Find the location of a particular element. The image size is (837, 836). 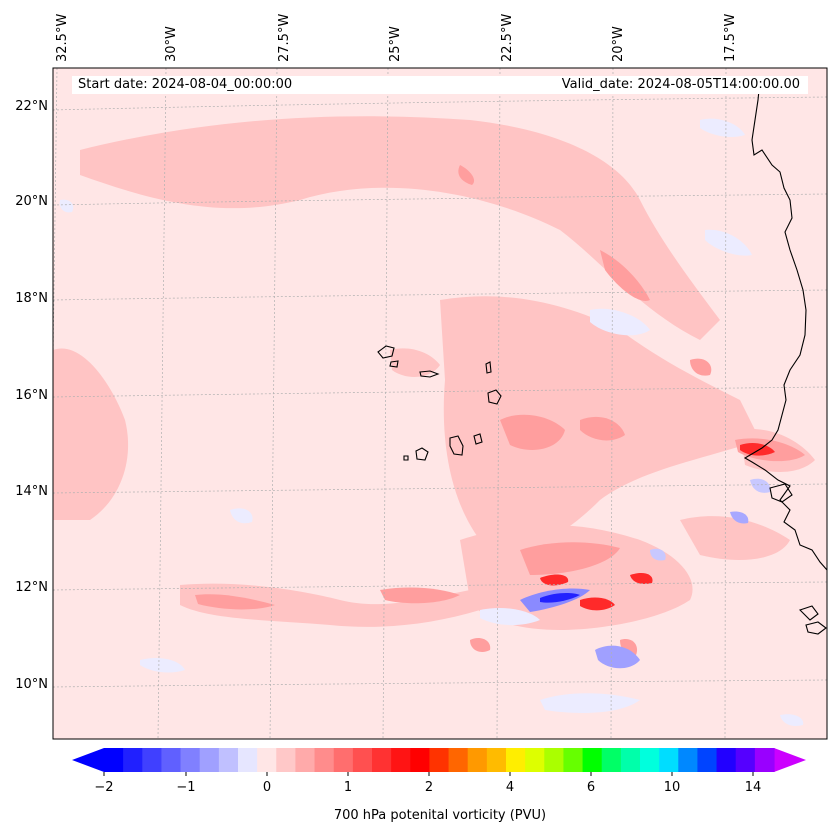

lon-label: 32.5°W is located at coordinates (62, 37).